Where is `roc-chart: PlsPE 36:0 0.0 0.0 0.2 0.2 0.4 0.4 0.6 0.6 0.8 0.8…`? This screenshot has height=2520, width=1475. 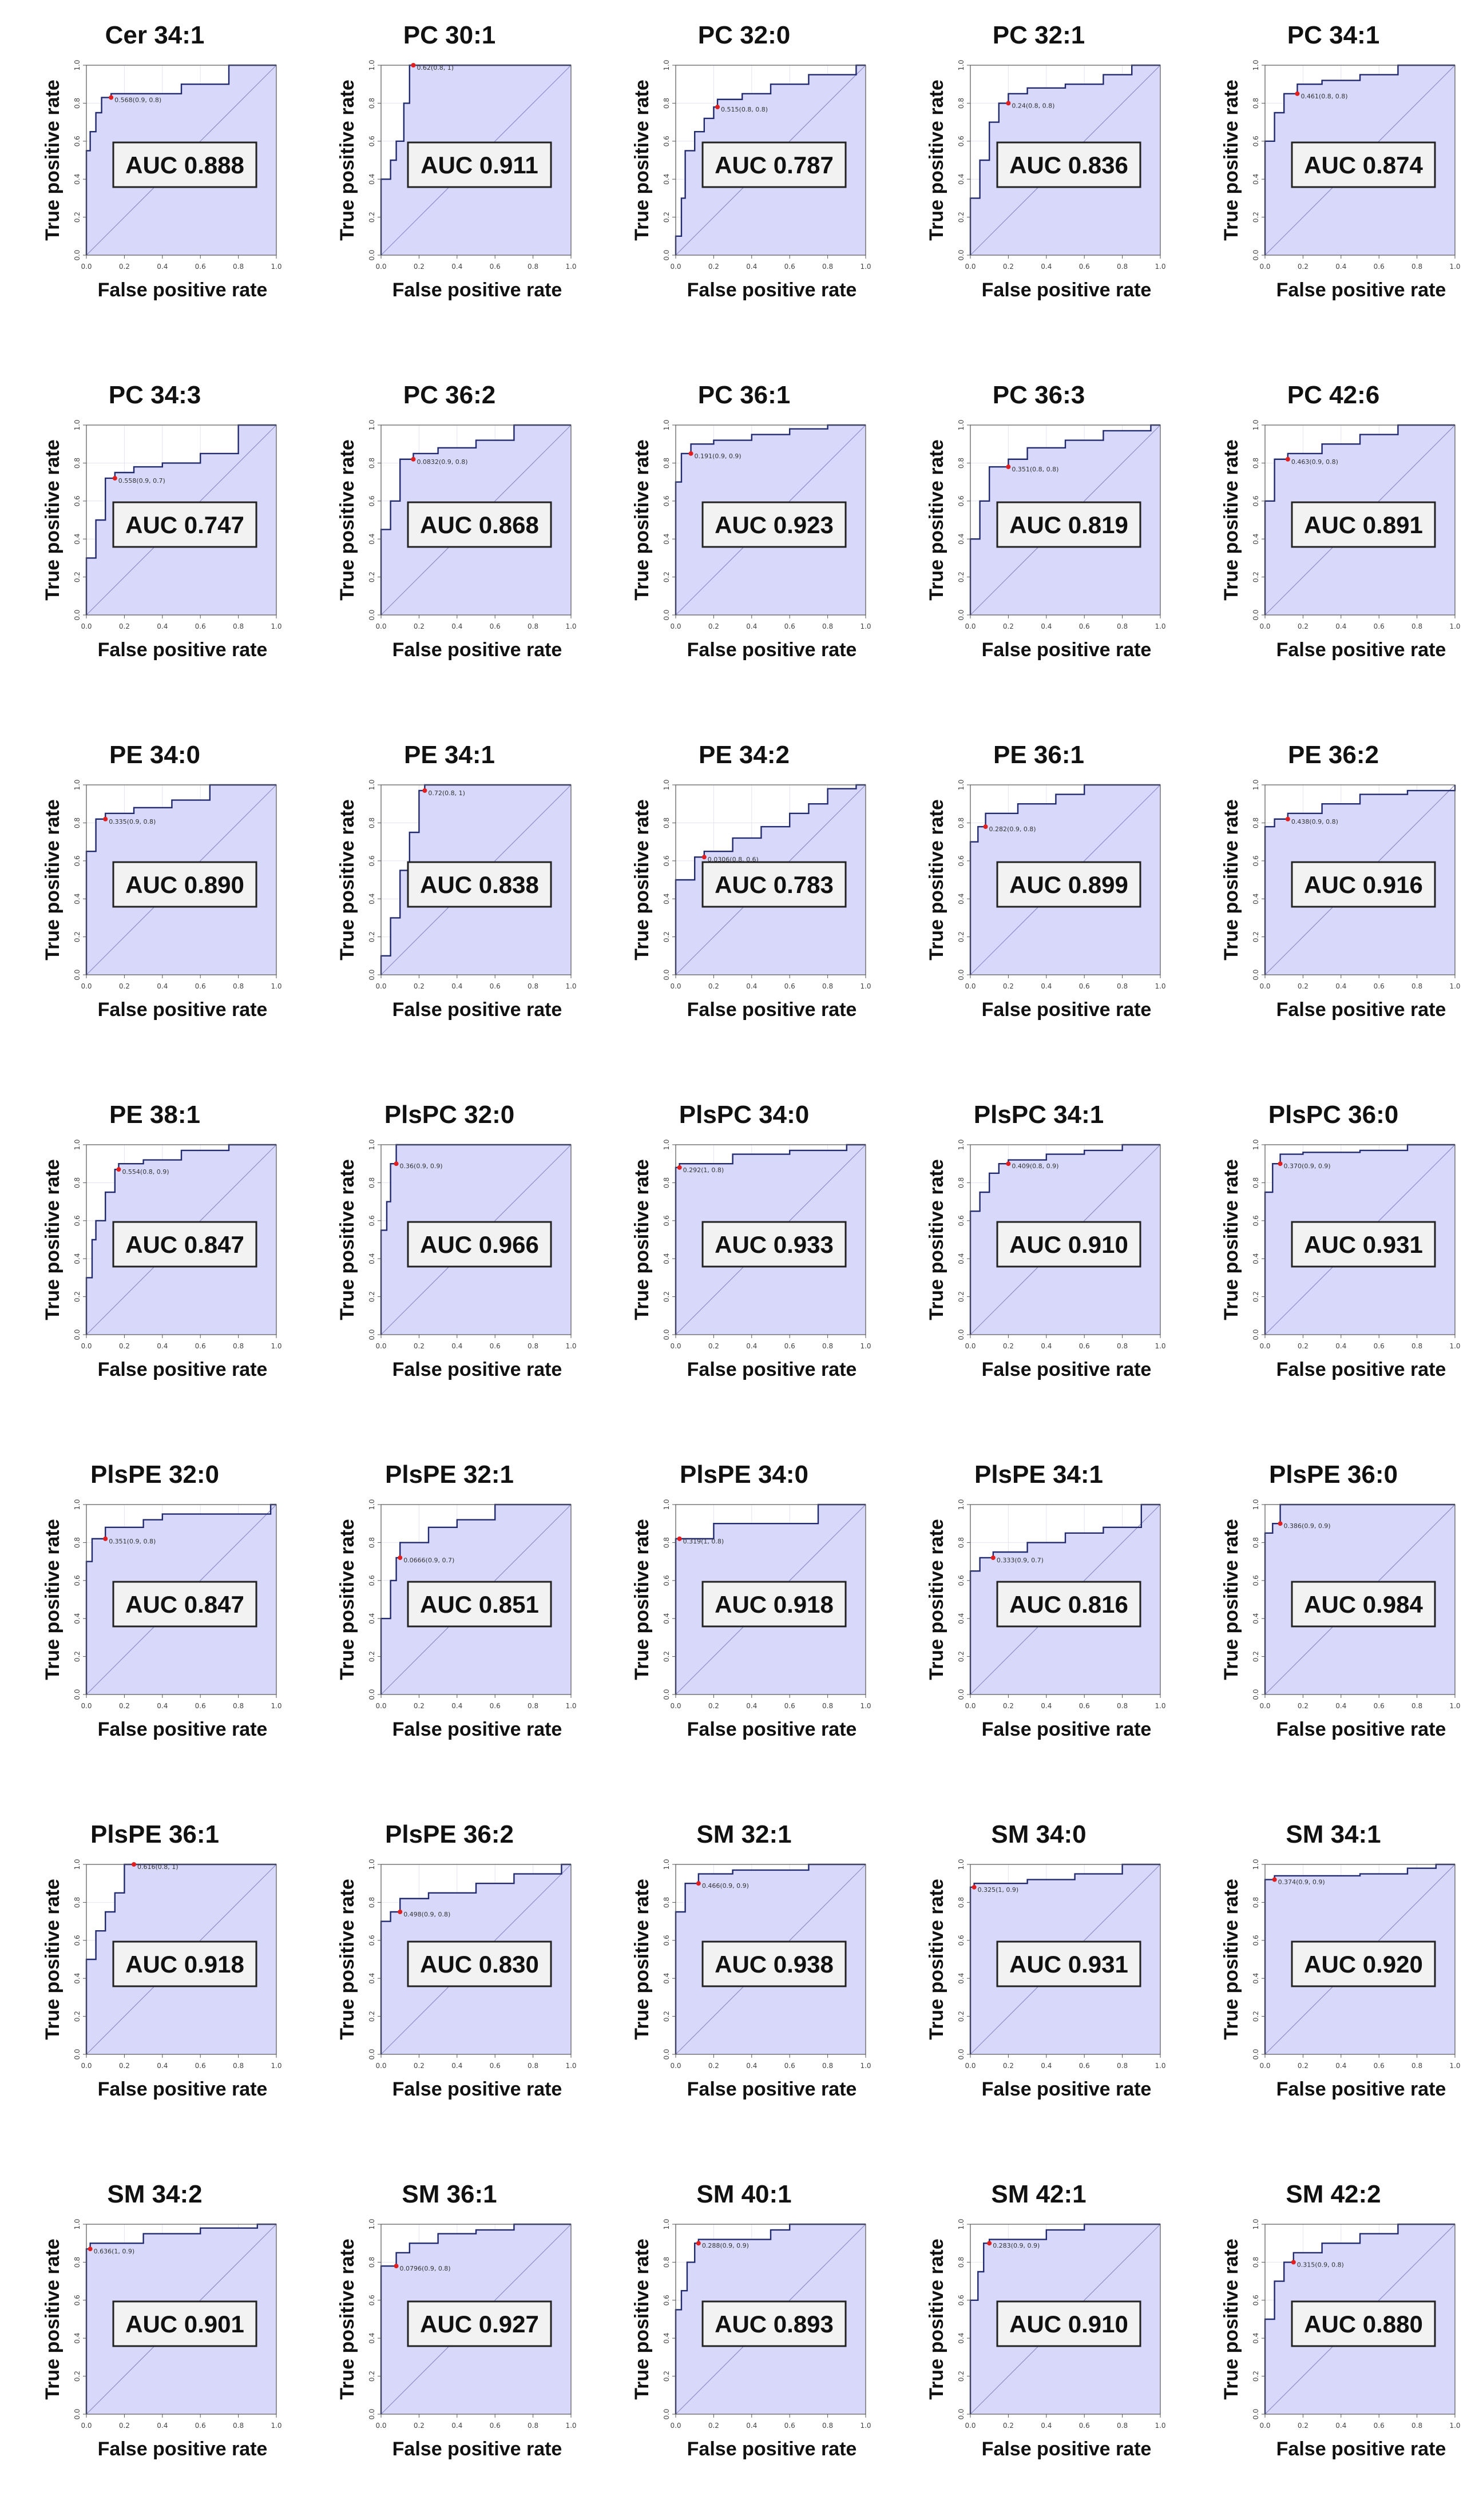 roc-chart: PlsPE 36:0 0.0 0.0 0.2 0.2 0.4 0.4 0.6 0.6 0.8 0.8… is located at coordinates (1327, 1619).